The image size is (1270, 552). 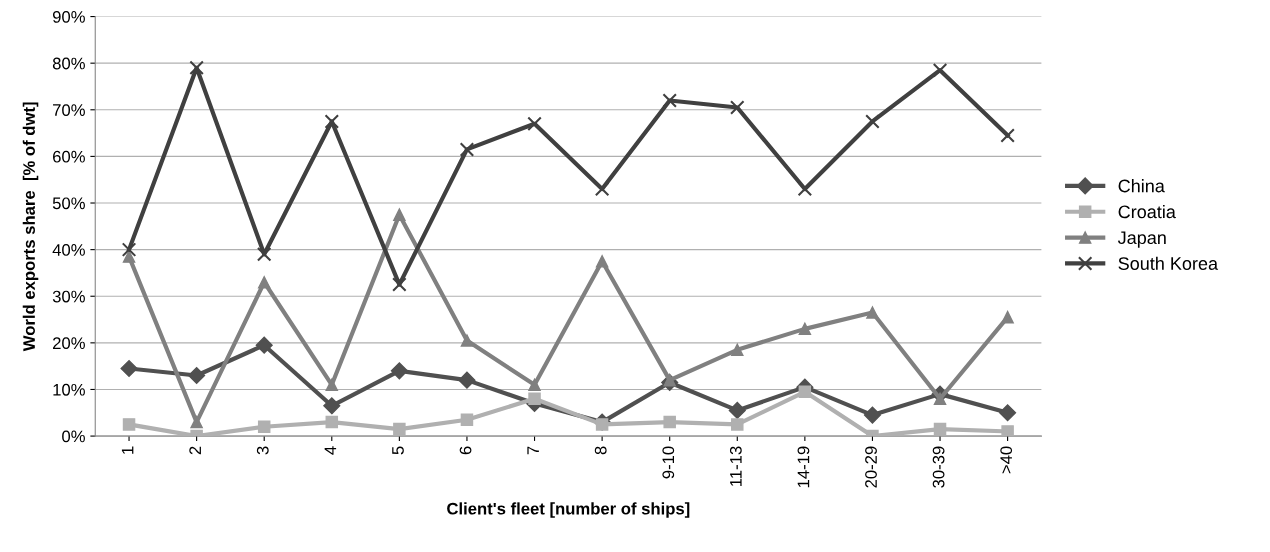 What do you see at coordinates (73, 436) in the screenshot?
I see `y-tick-label: 0%` at bounding box center [73, 436].